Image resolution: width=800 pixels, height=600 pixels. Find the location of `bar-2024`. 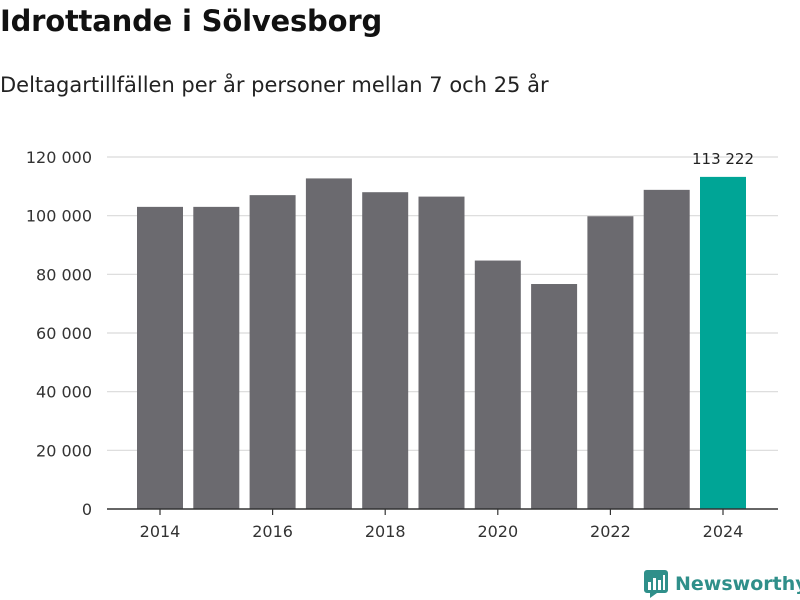

bar-2024 is located at coordinates (723, 342).